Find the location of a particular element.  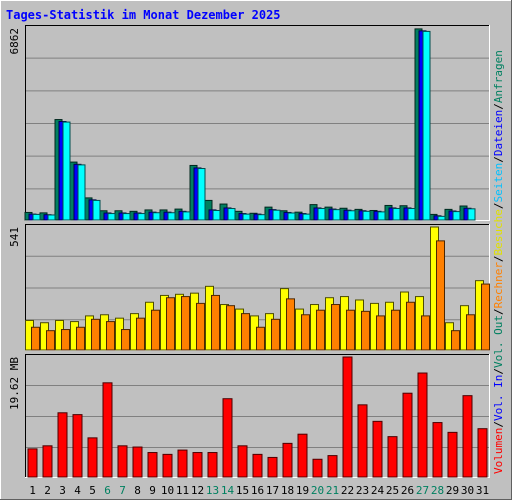

x-tick-label: 5 is located at coordinates (92, 490).